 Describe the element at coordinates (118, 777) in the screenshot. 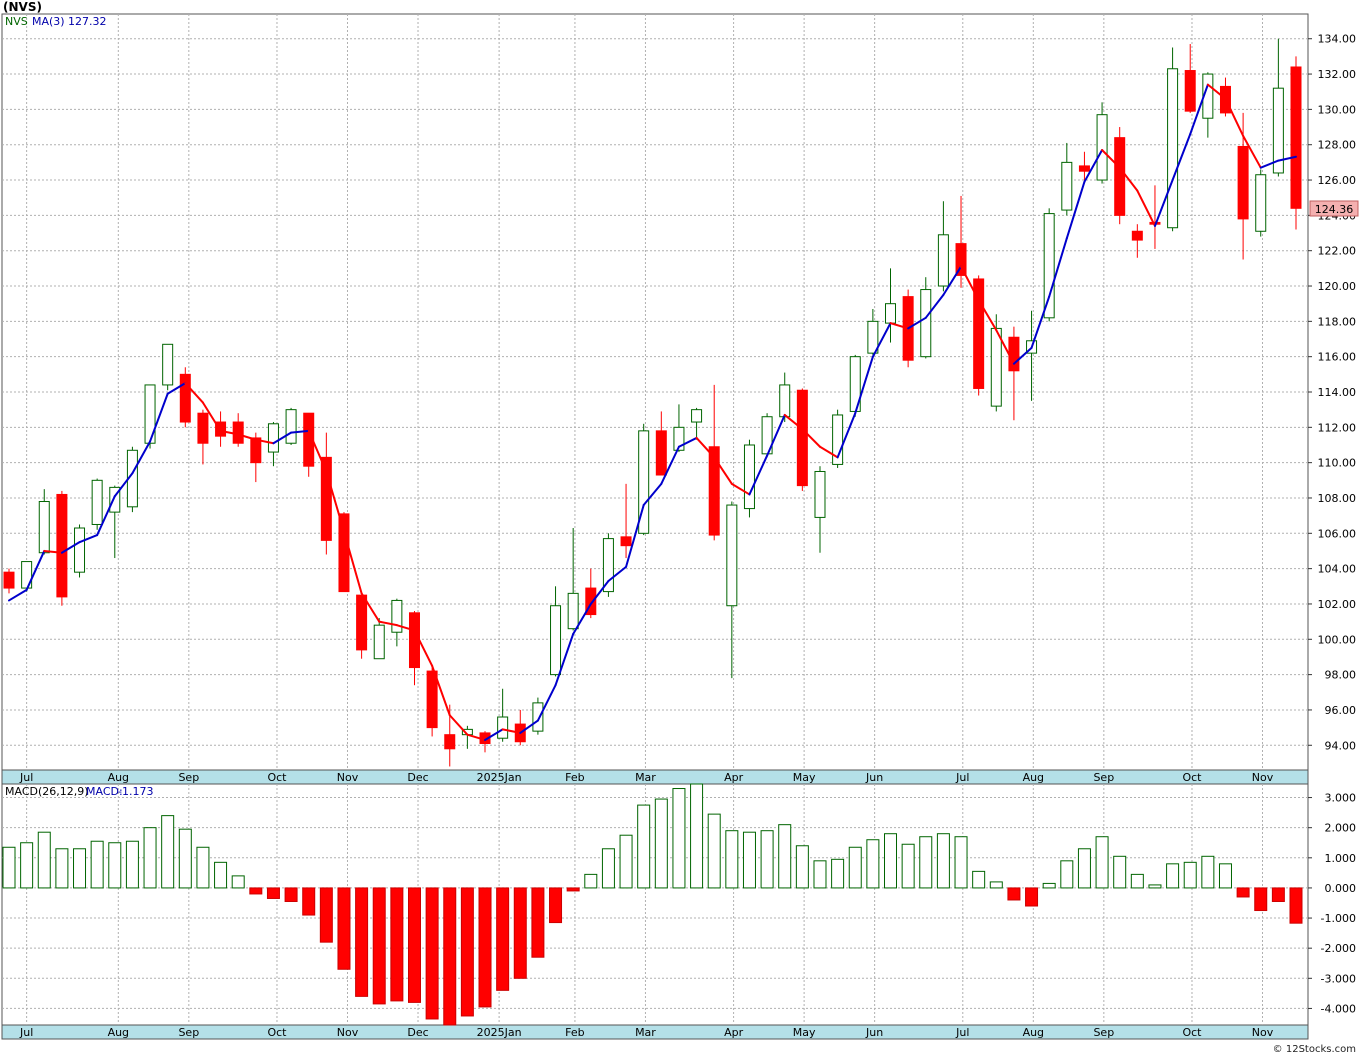

I see `month-label: Aug` at that location.